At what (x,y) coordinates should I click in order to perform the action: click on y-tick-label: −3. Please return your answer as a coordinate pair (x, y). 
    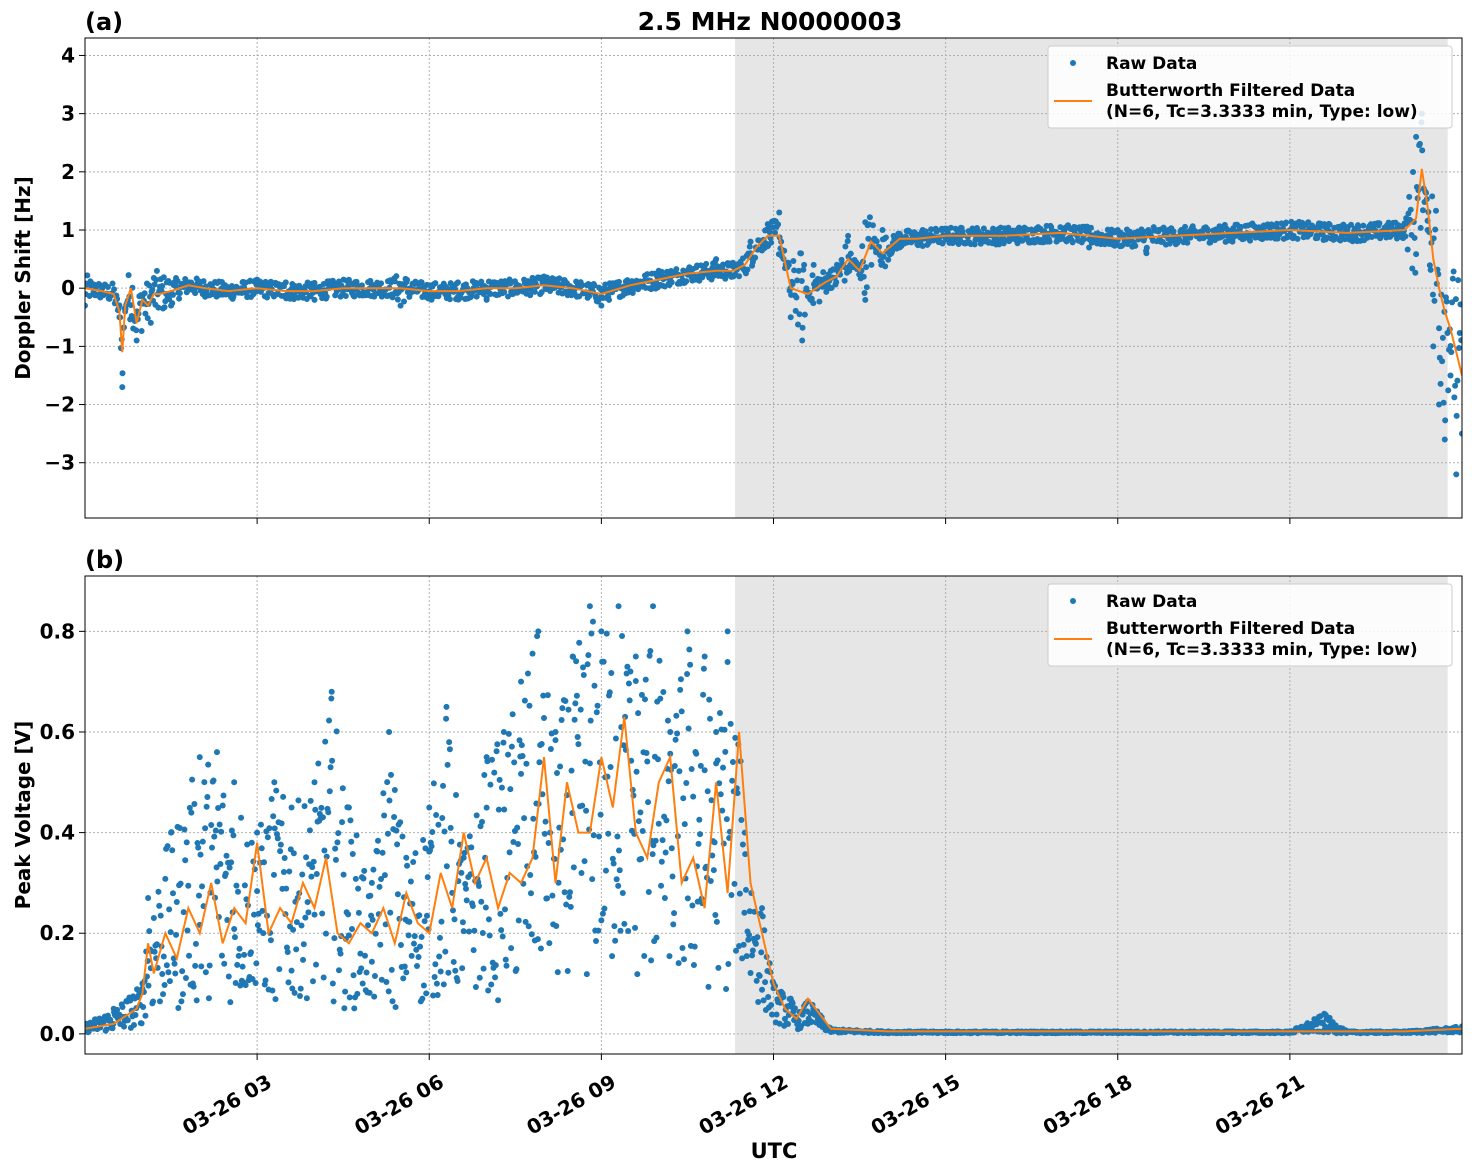
    Looking at the image, I should click on (59, 463).